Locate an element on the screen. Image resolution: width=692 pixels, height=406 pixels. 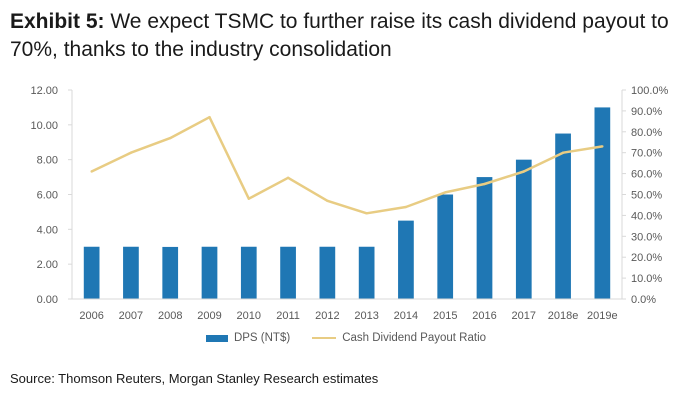
legend-item-dps: DPS (NT$) is located at coordinates (248, 338).